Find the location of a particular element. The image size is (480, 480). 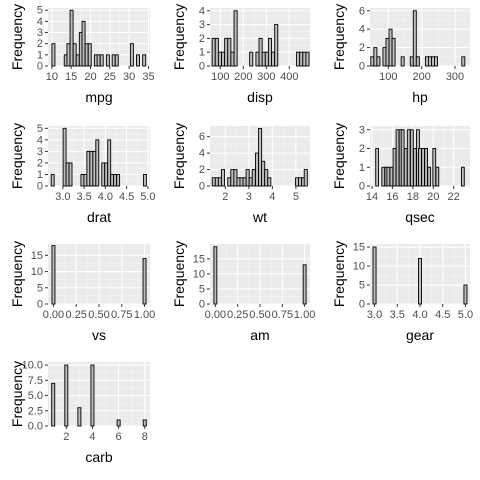

y-tick-label: 0.0 is located at coordinates (35, 427).